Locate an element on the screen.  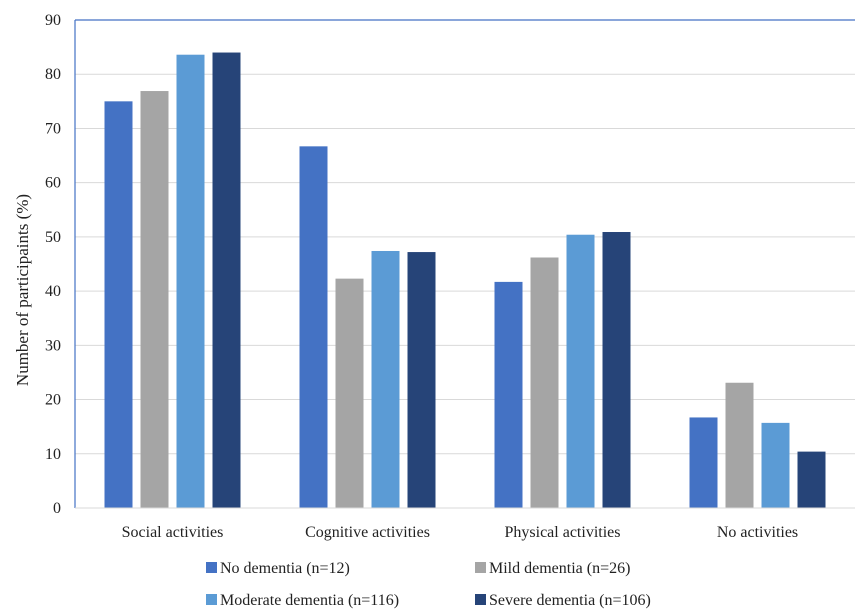
legend-item: No dementia (n=12) is located at coordinates (278, 568).